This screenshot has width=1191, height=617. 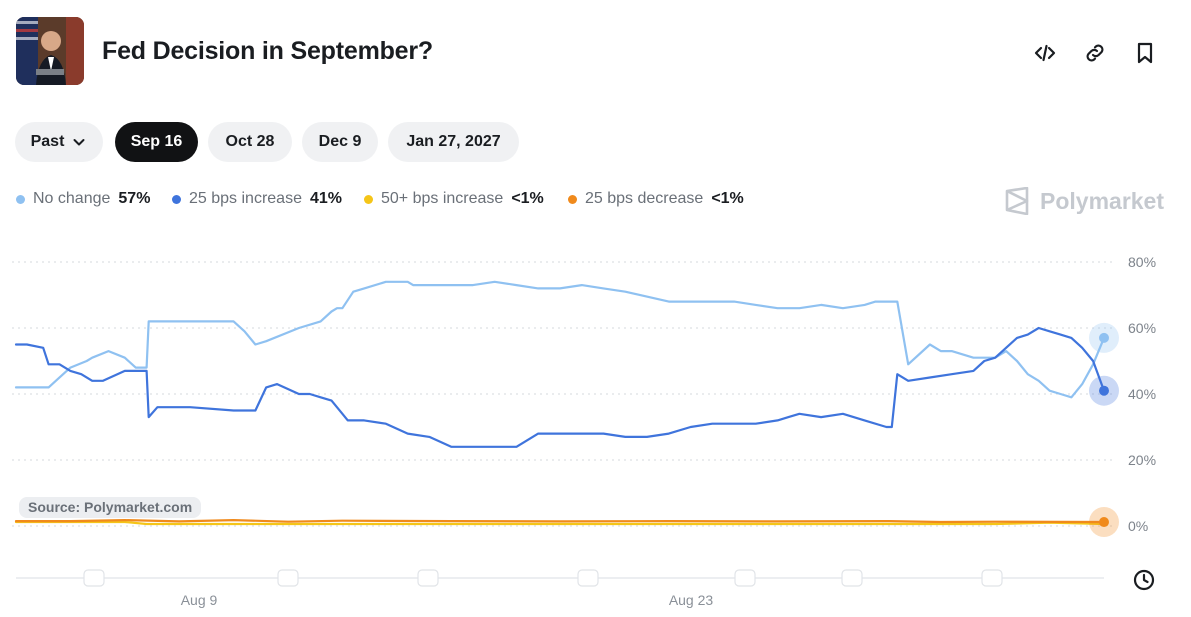 What do you see at coordinates (442, 198) in the screenshot?
I see `legend-label: 50+ bps increase` at bounding box center [442, 198].